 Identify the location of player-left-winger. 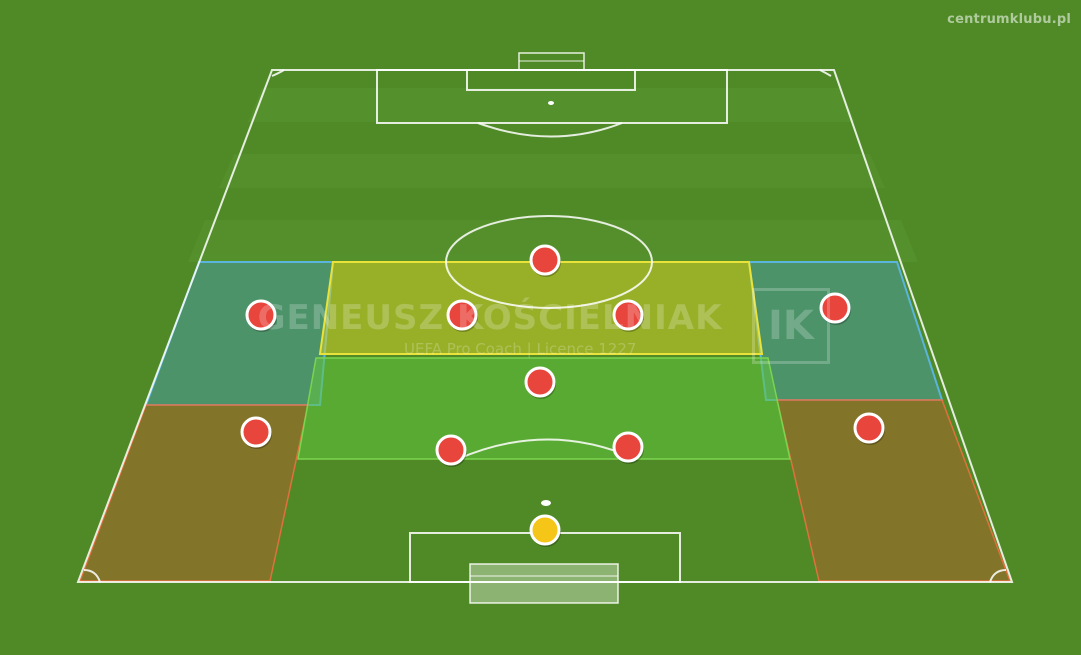
(261, 315).